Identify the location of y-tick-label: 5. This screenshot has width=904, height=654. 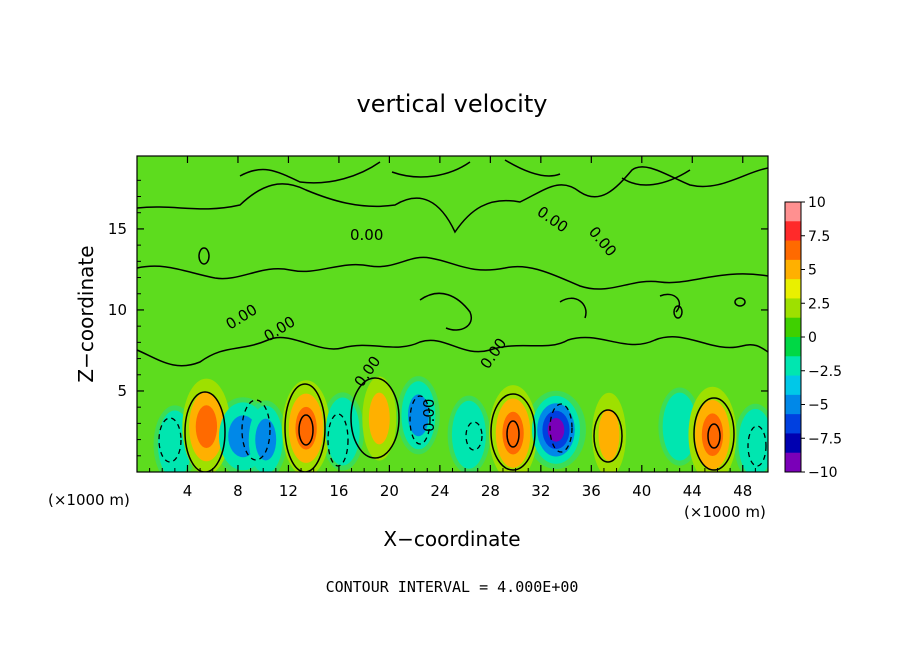
(122, 391).